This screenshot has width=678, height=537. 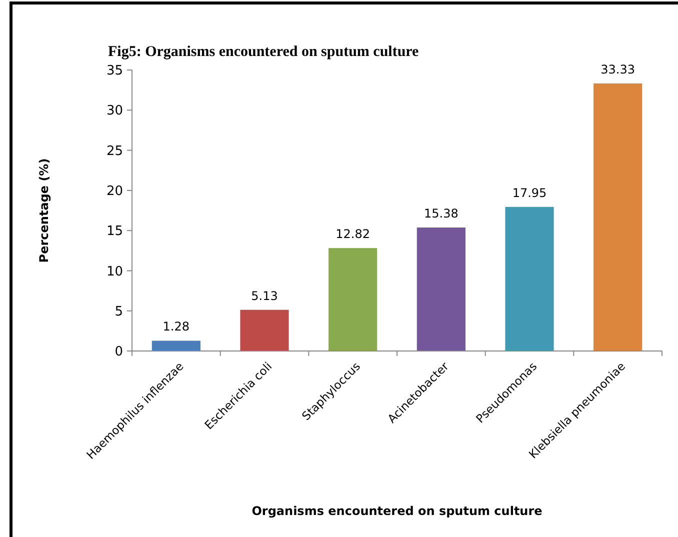 What do you see at coordinates (176, 327) in the screenshot?
I see `data-label: 1.28` at bounding box center [176, 327].